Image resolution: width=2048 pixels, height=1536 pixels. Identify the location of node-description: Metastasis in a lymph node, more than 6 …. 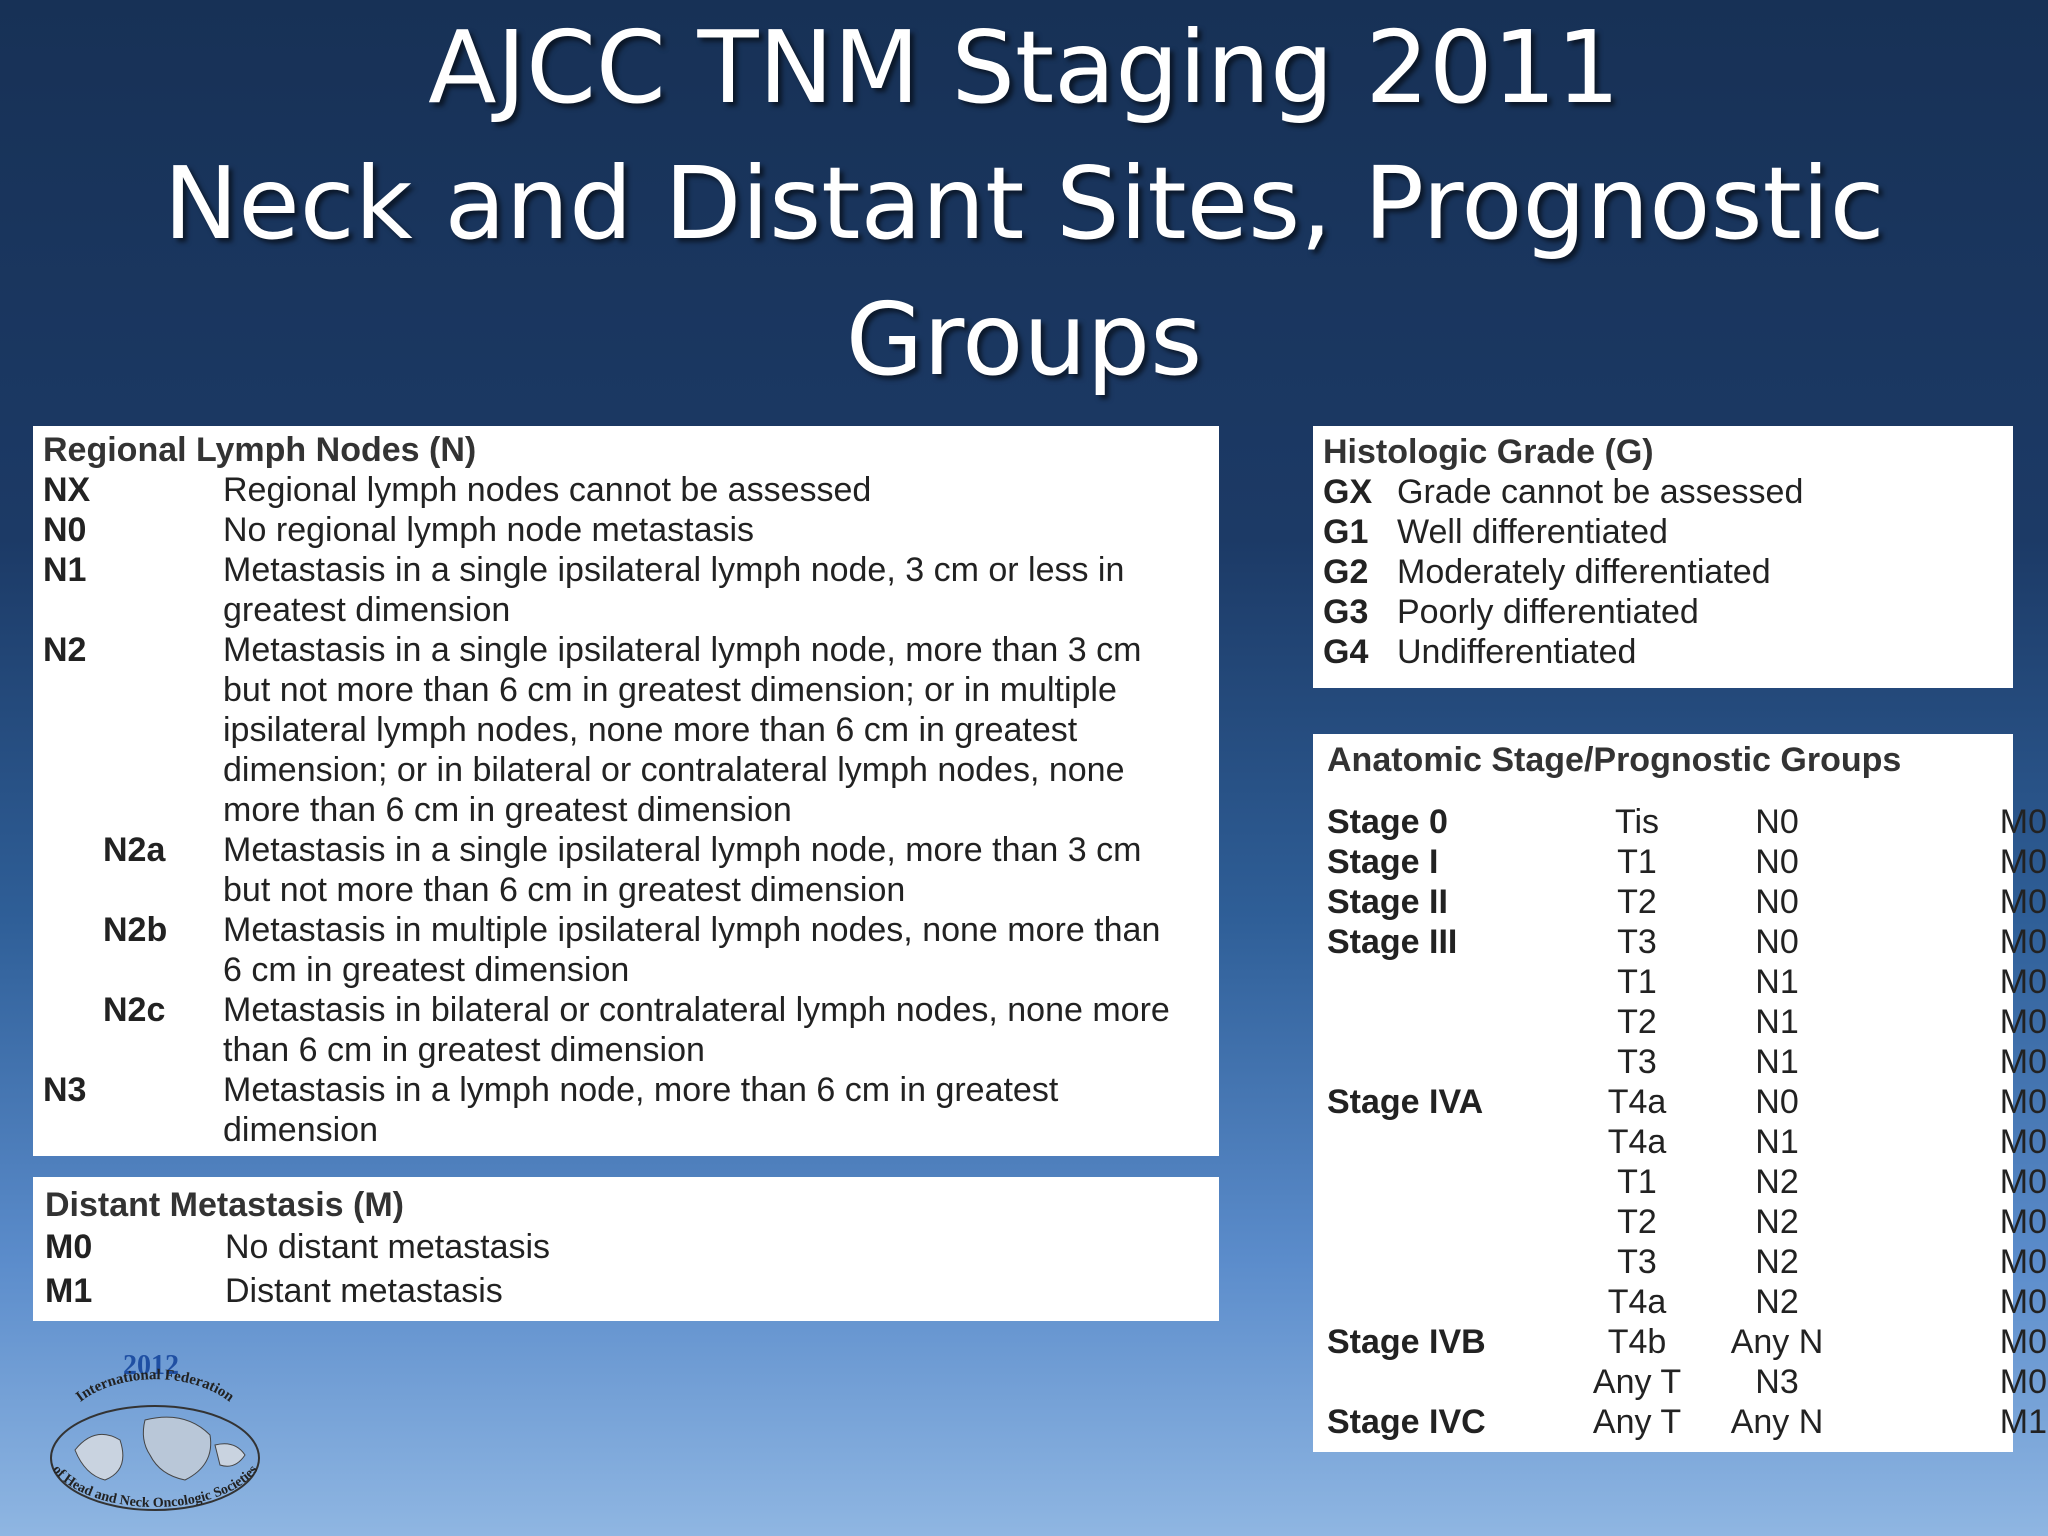
(641, 1110).